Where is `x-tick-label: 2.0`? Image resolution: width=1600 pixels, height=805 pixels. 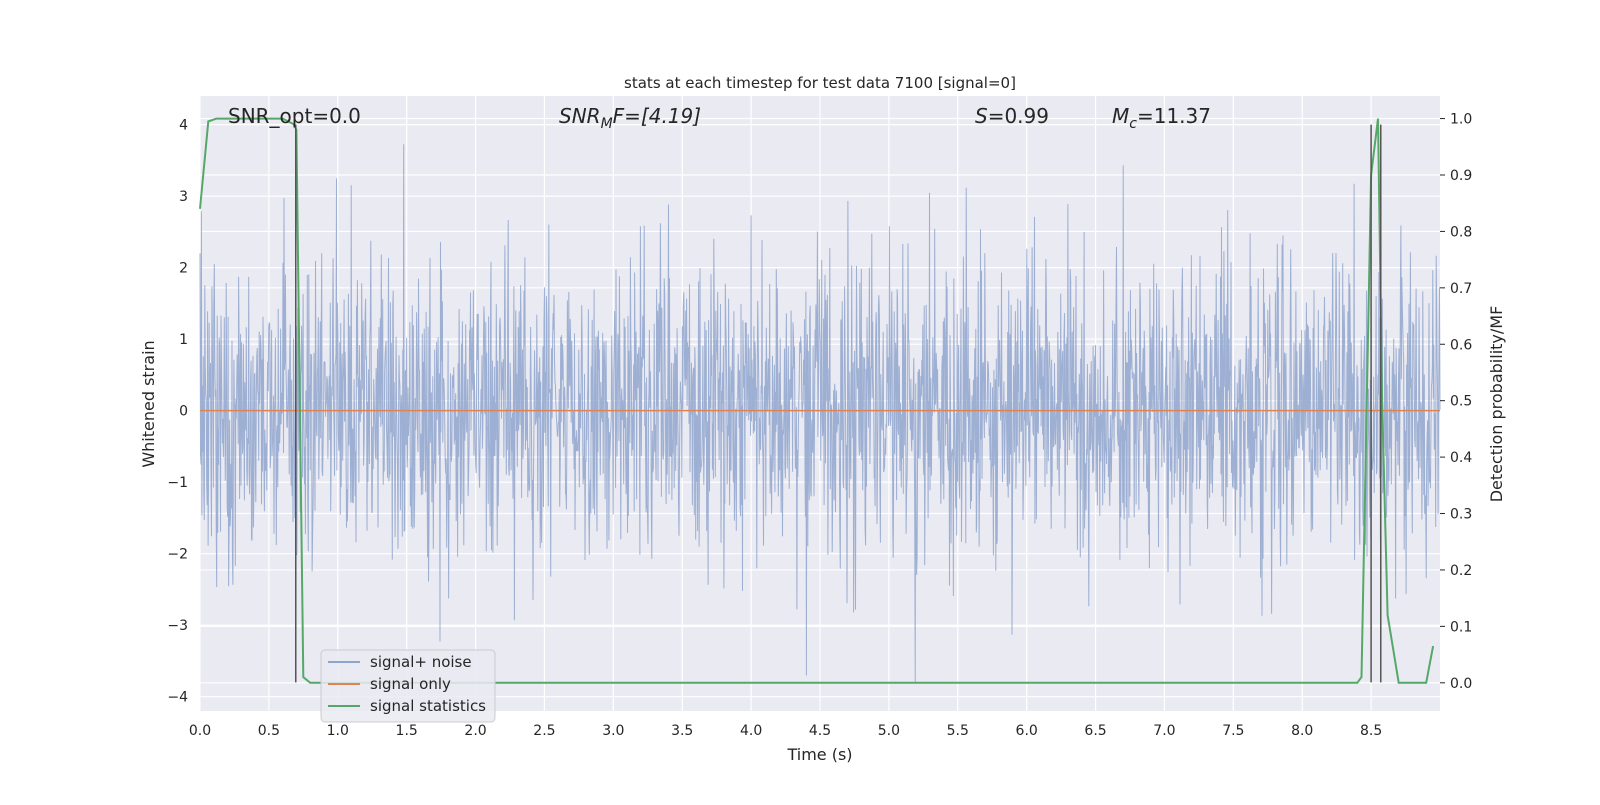
x-tick-label: 2.0 is located at coordinates (475, 731).